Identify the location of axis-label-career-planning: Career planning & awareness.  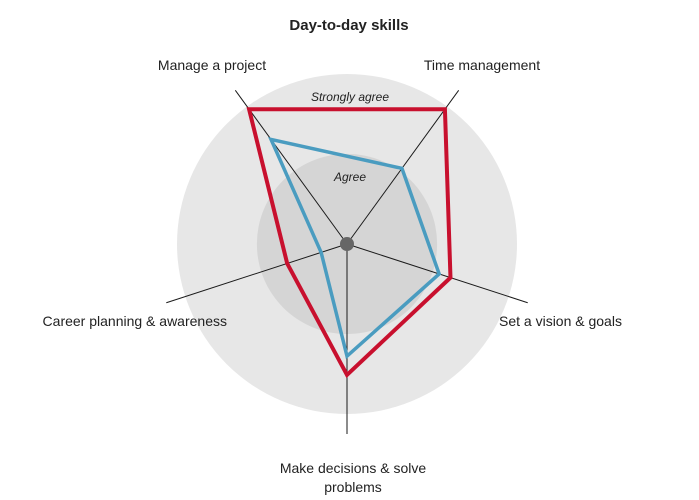
(135, 321).